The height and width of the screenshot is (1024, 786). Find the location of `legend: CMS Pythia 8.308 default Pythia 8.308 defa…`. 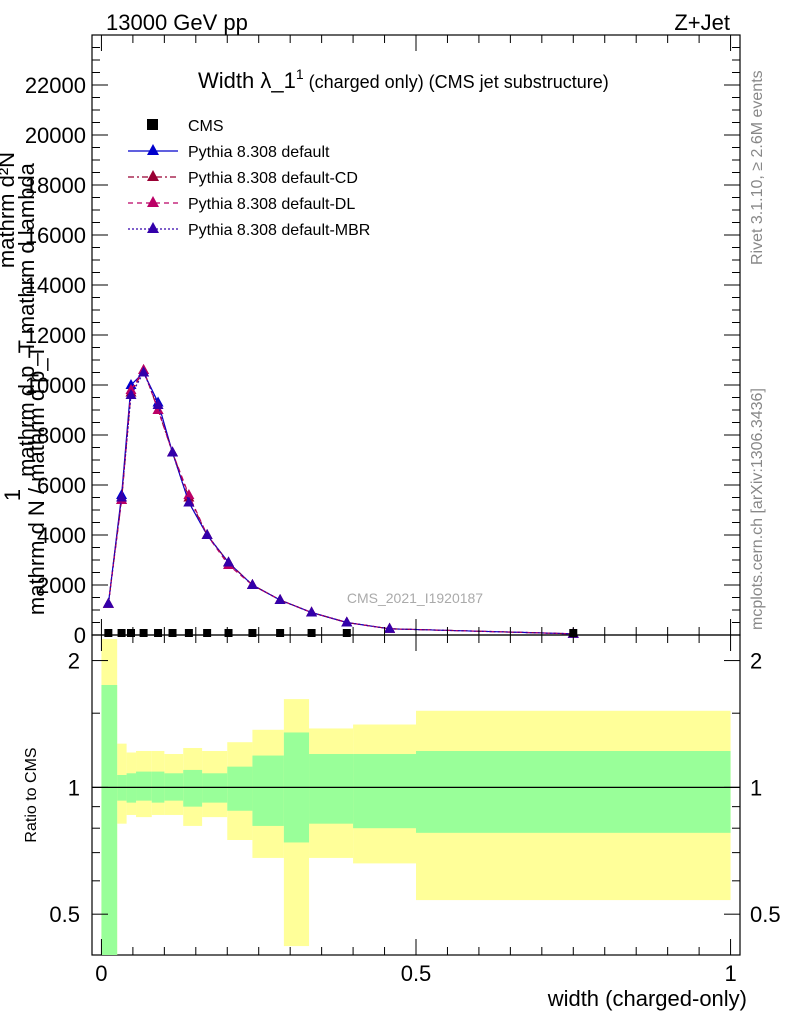

legend: CMS Pythia 8.308 default Pythia 8.308 defa… is located at coordinates (249, 178).